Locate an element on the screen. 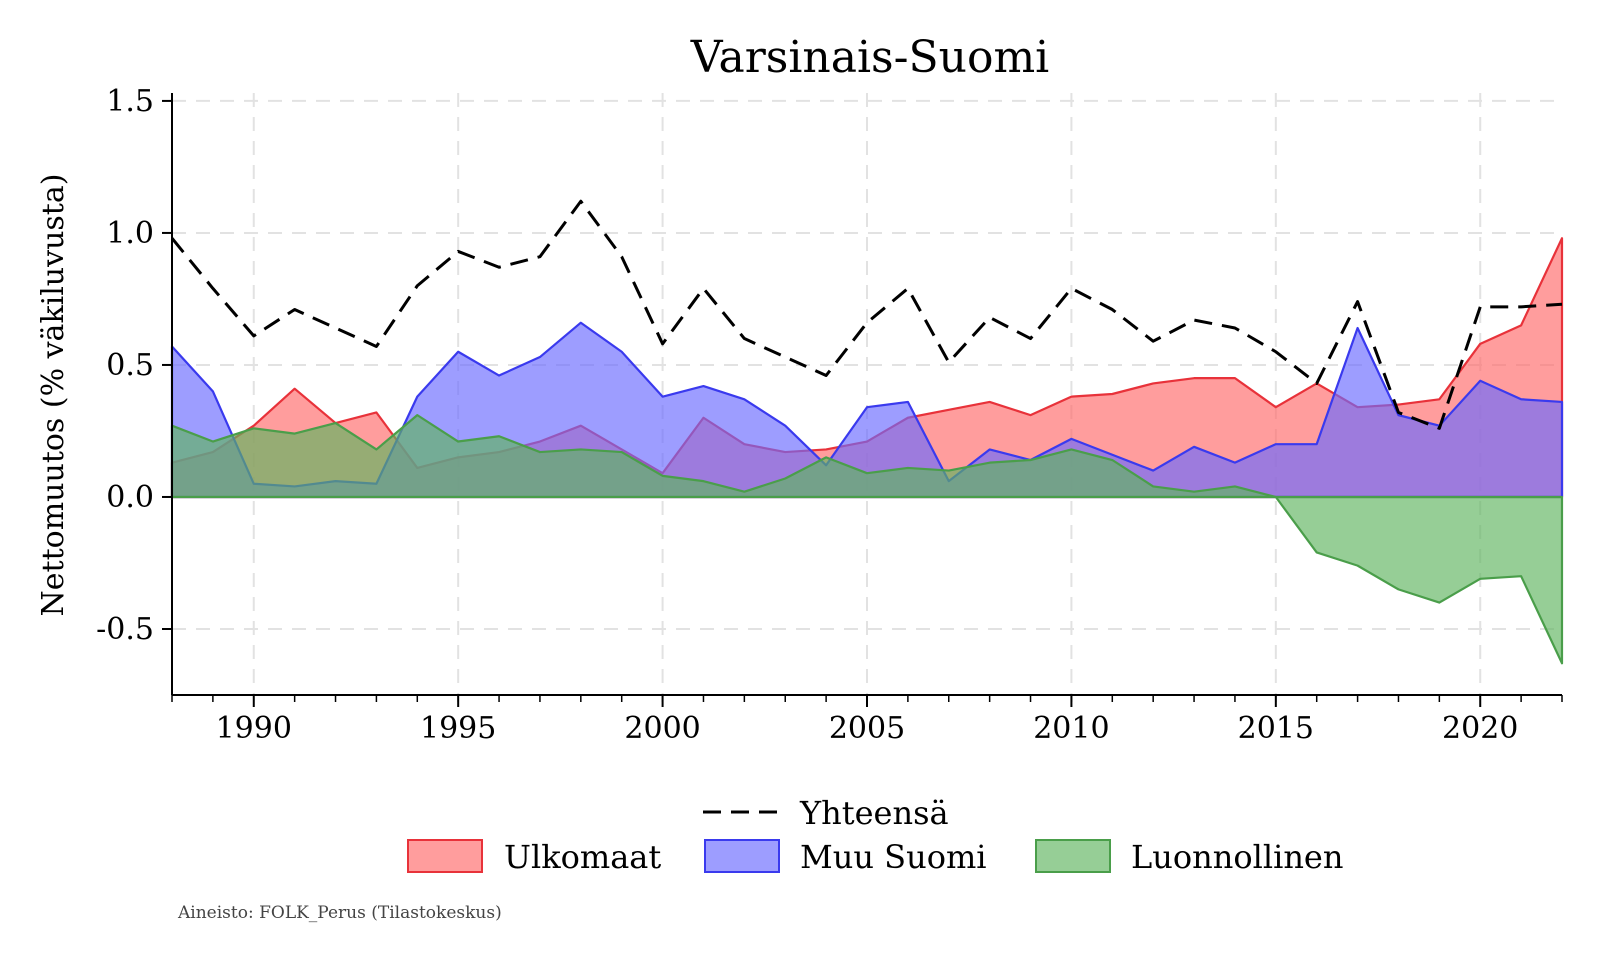  x-tick-label: 2010 is located at coordinates (1071, 728).